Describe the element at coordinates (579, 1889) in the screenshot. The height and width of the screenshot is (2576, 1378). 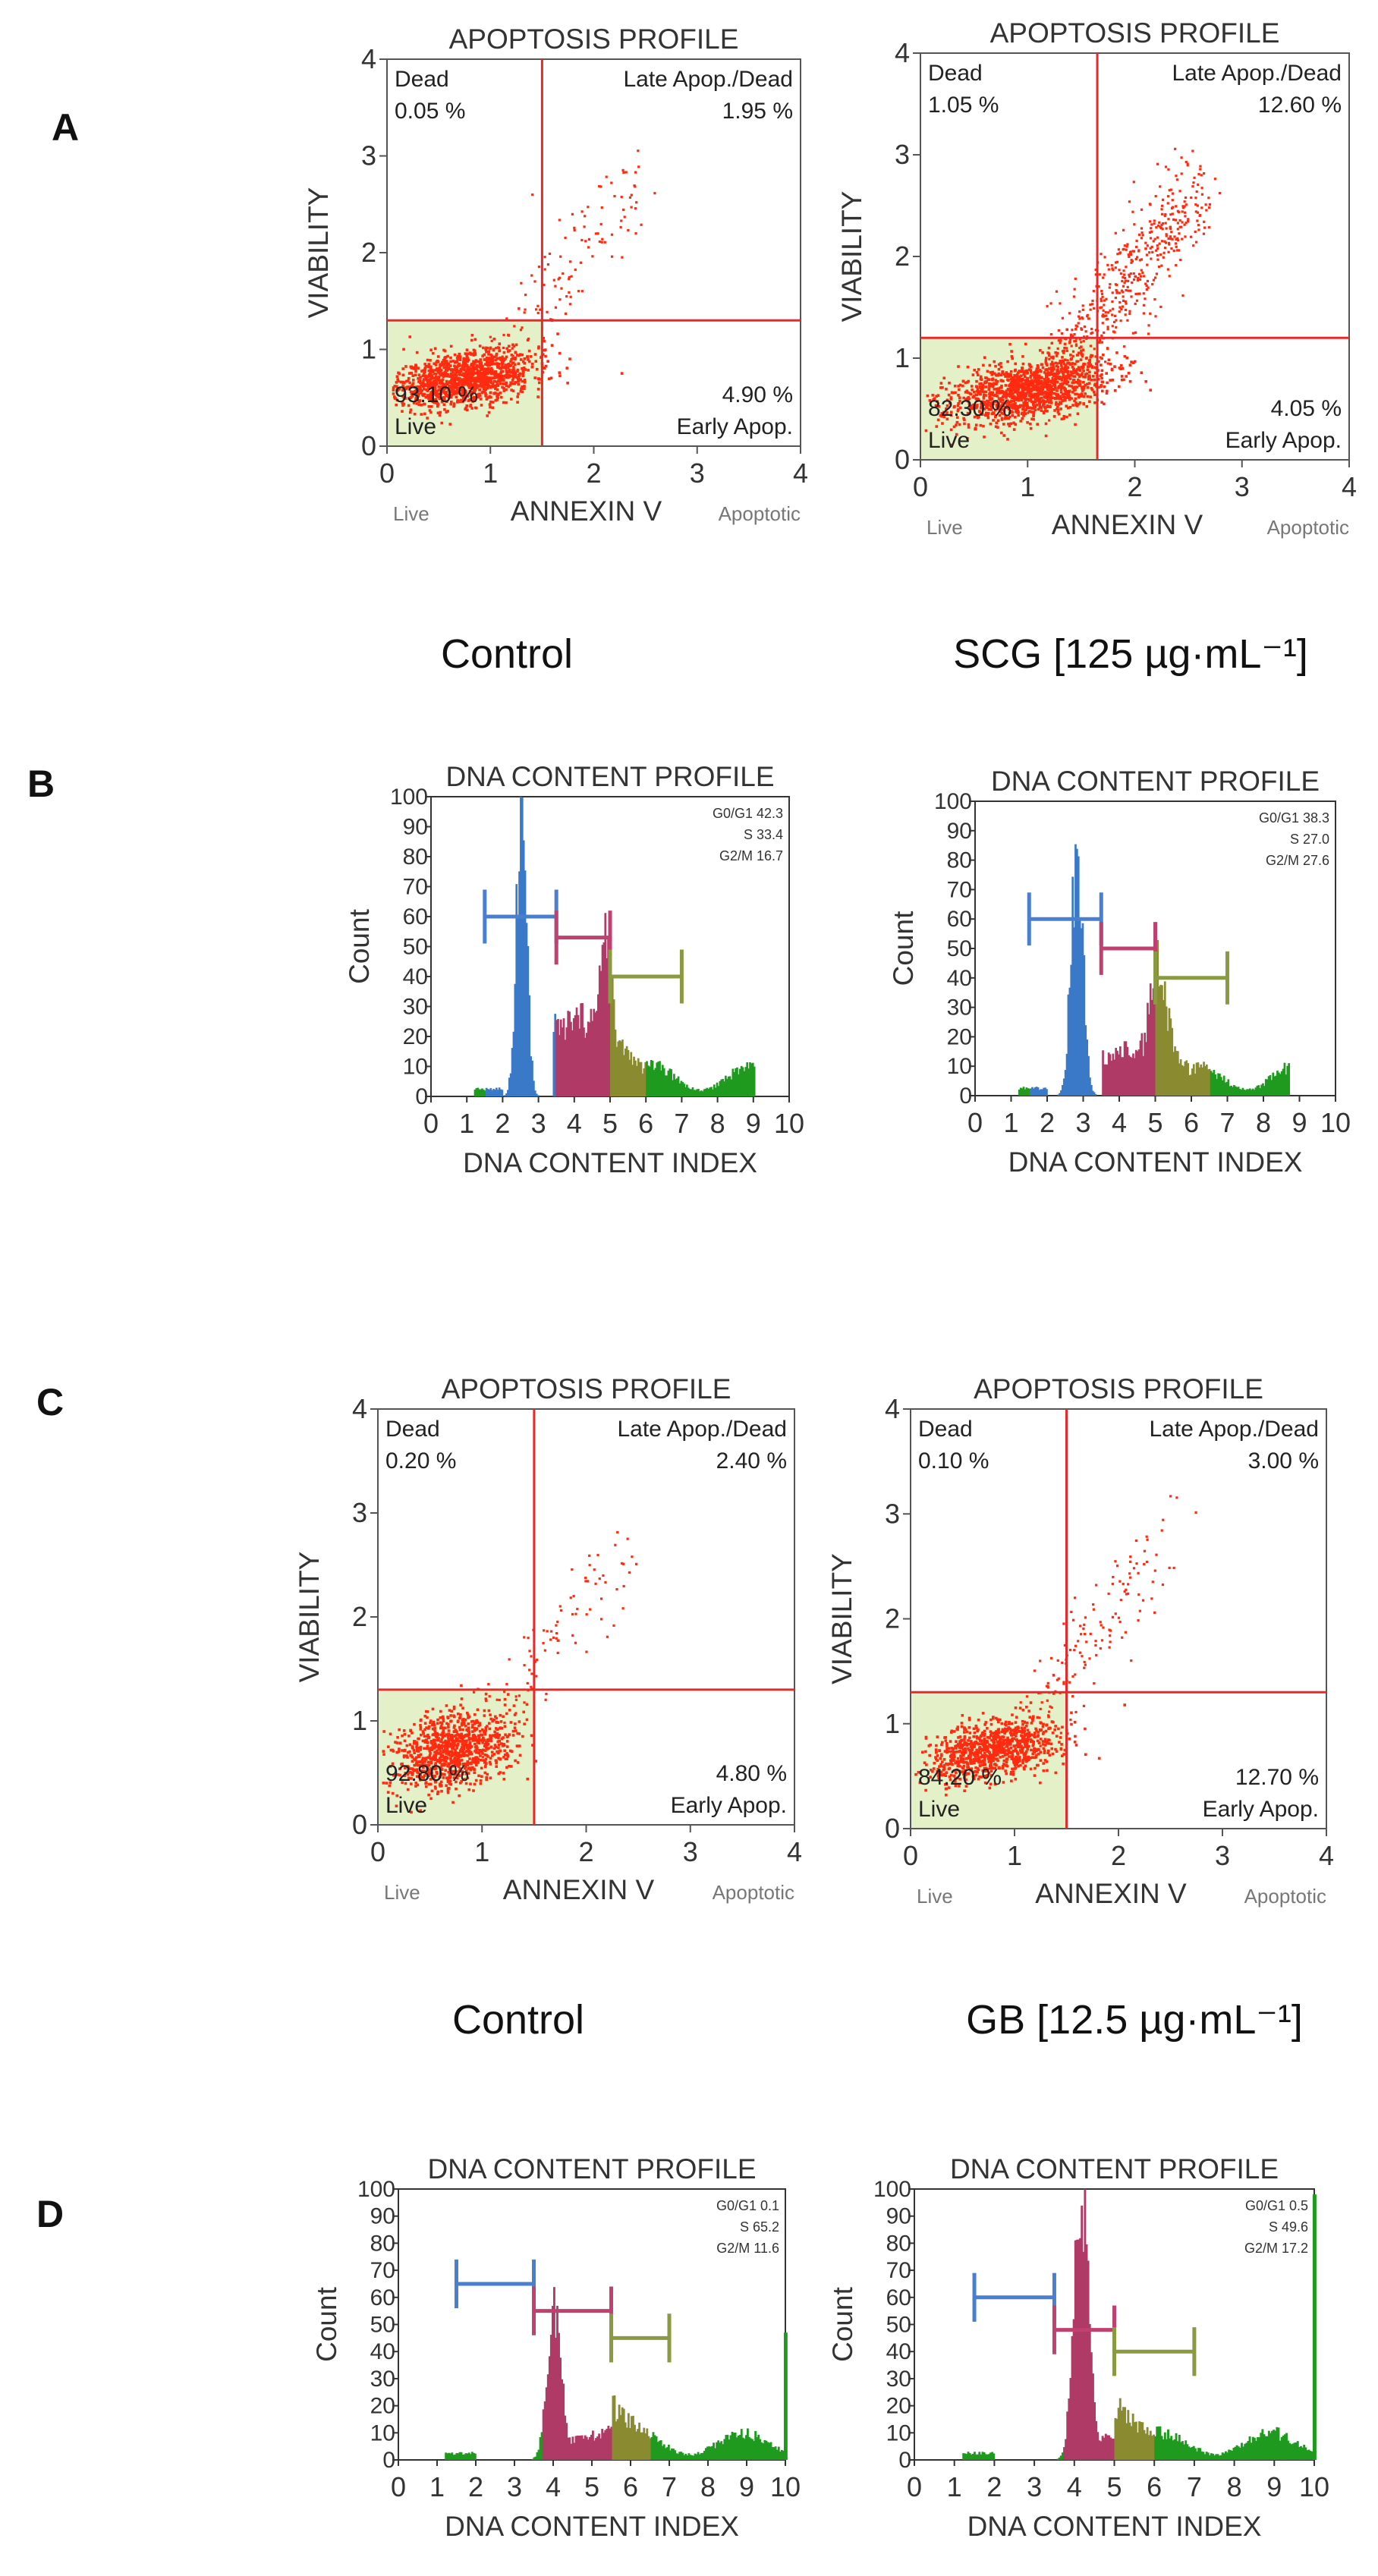
I see `x-axis-label: ANNEXIN V` at that location.